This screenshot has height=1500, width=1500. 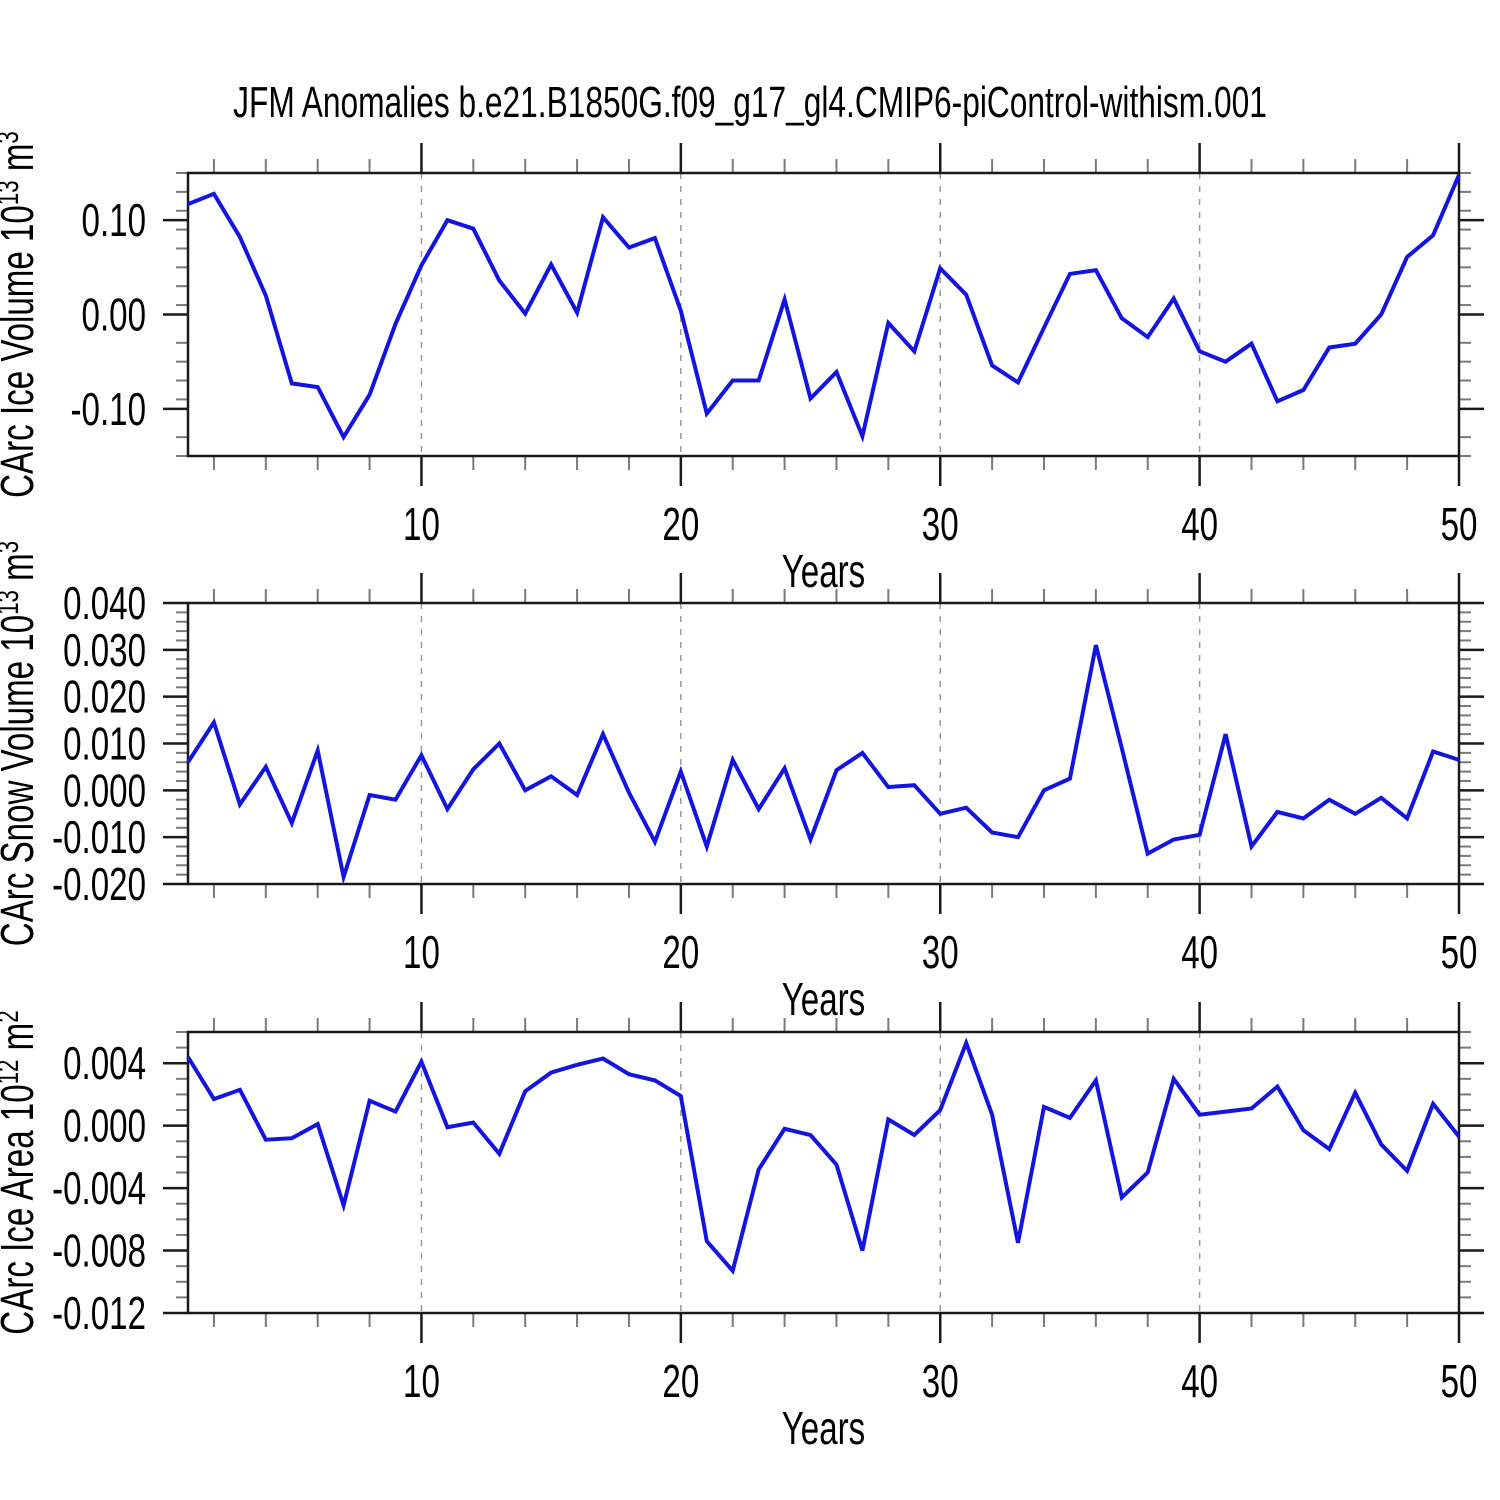 What do you see at coordinates (104, 1064) in the screenshot?
I see `y-tick-label: 0.004` at bounding box center [104, 1064].